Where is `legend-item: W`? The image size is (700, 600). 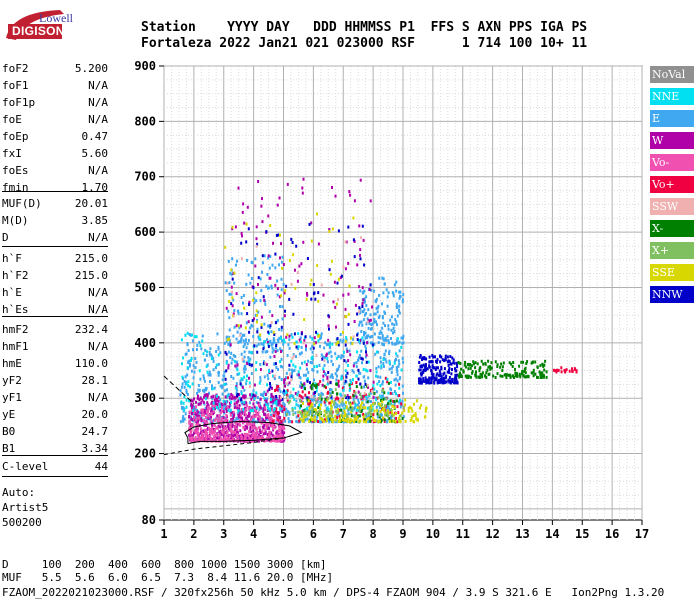 legend-item: W is located at coordinates (672, 140).